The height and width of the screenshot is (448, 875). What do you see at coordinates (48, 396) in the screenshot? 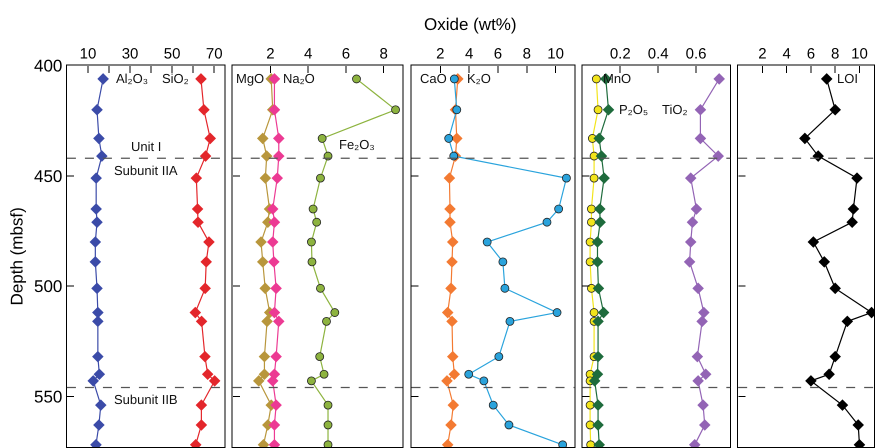
I see `y-tick-label: 550` at bounding box center [48, 396].